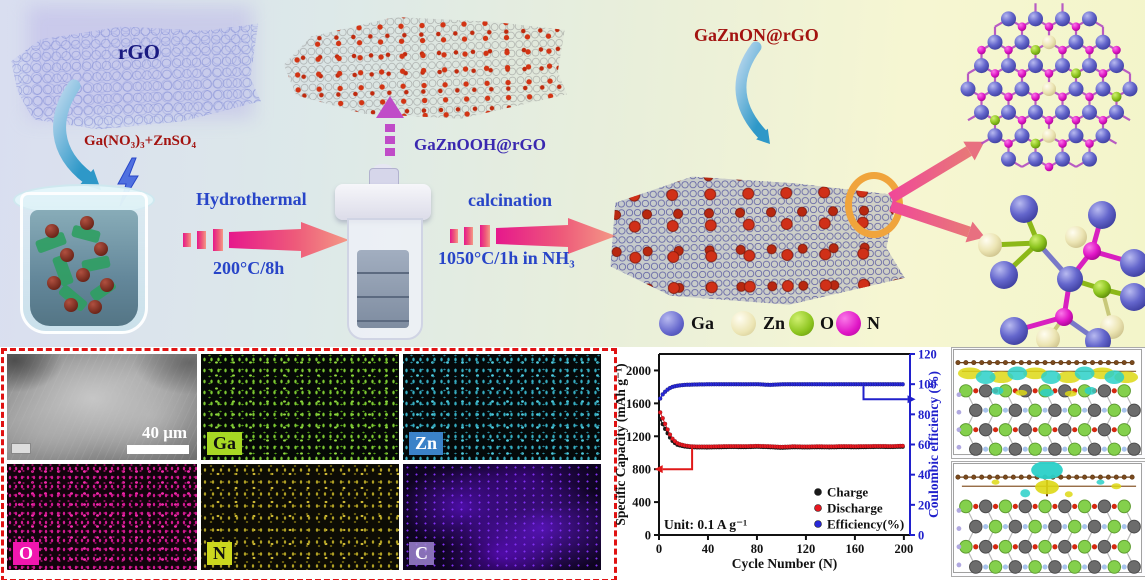 This screenshot has height=580, width=1145. I want to click on map-label-n: N, so click(219, 553).